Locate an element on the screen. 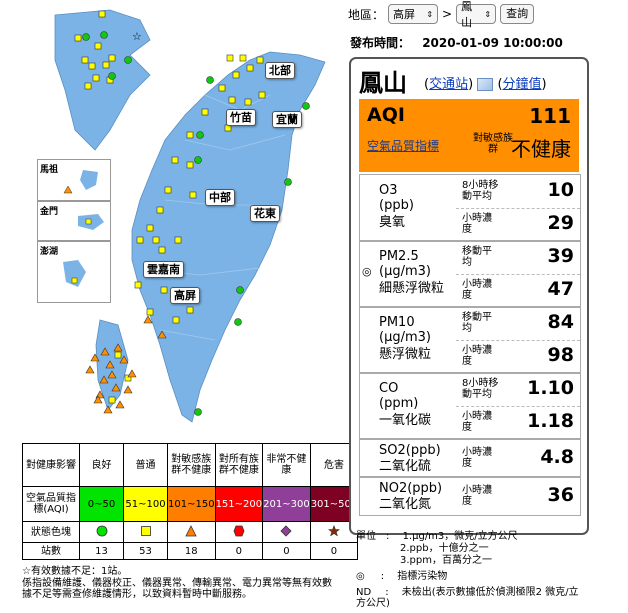 The image size is (628, 613). county-select: 高屏 ⇕ is located at coordinates (413, 14).